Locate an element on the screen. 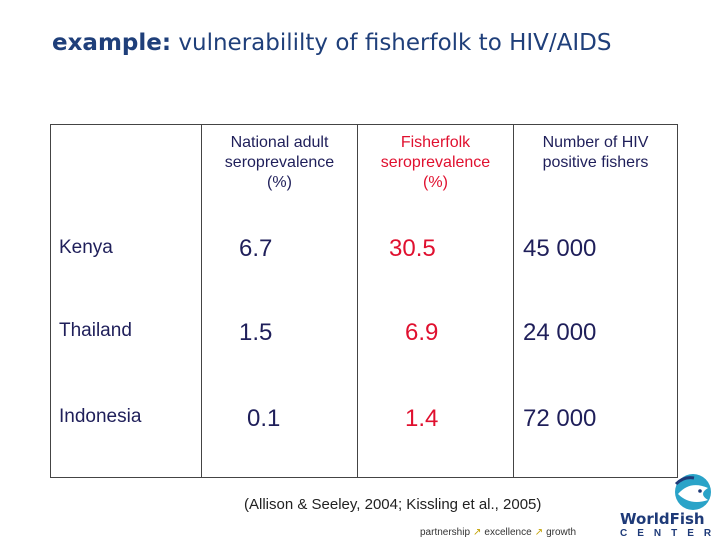 This screenshot has width=728, height=546. slide-title-prefix: example: is located at coordinates (112, 43).